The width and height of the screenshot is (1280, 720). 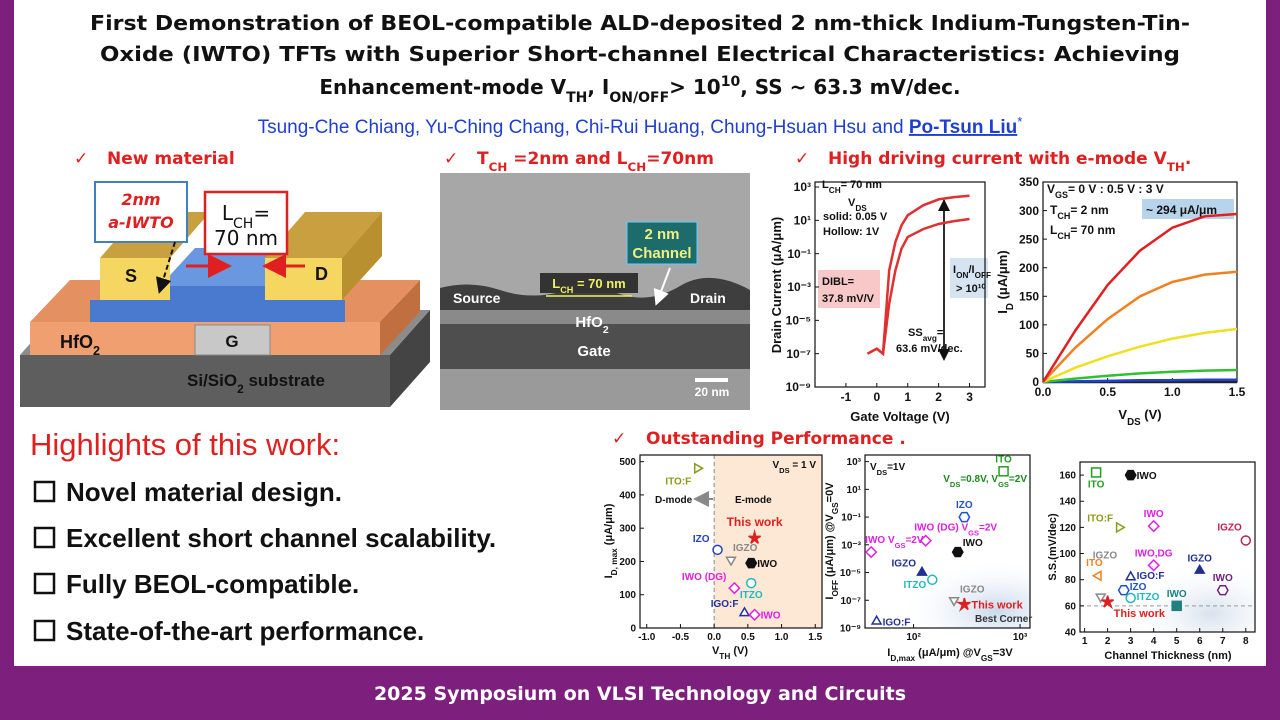 I want to click on y-axis-label: Drain Current (μA/μm), so click(x=776, y=285).